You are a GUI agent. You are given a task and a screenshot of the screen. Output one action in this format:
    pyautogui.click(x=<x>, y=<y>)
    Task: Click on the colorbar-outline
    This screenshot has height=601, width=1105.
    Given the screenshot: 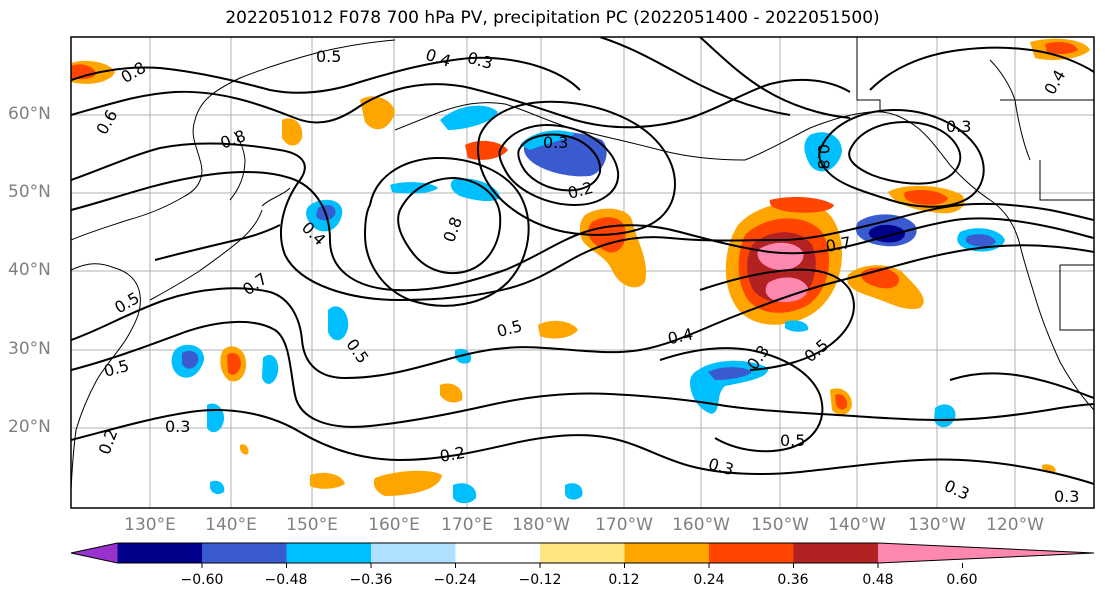 What is the action you would take?
    pyautogui.click(x=582, y=553)
    